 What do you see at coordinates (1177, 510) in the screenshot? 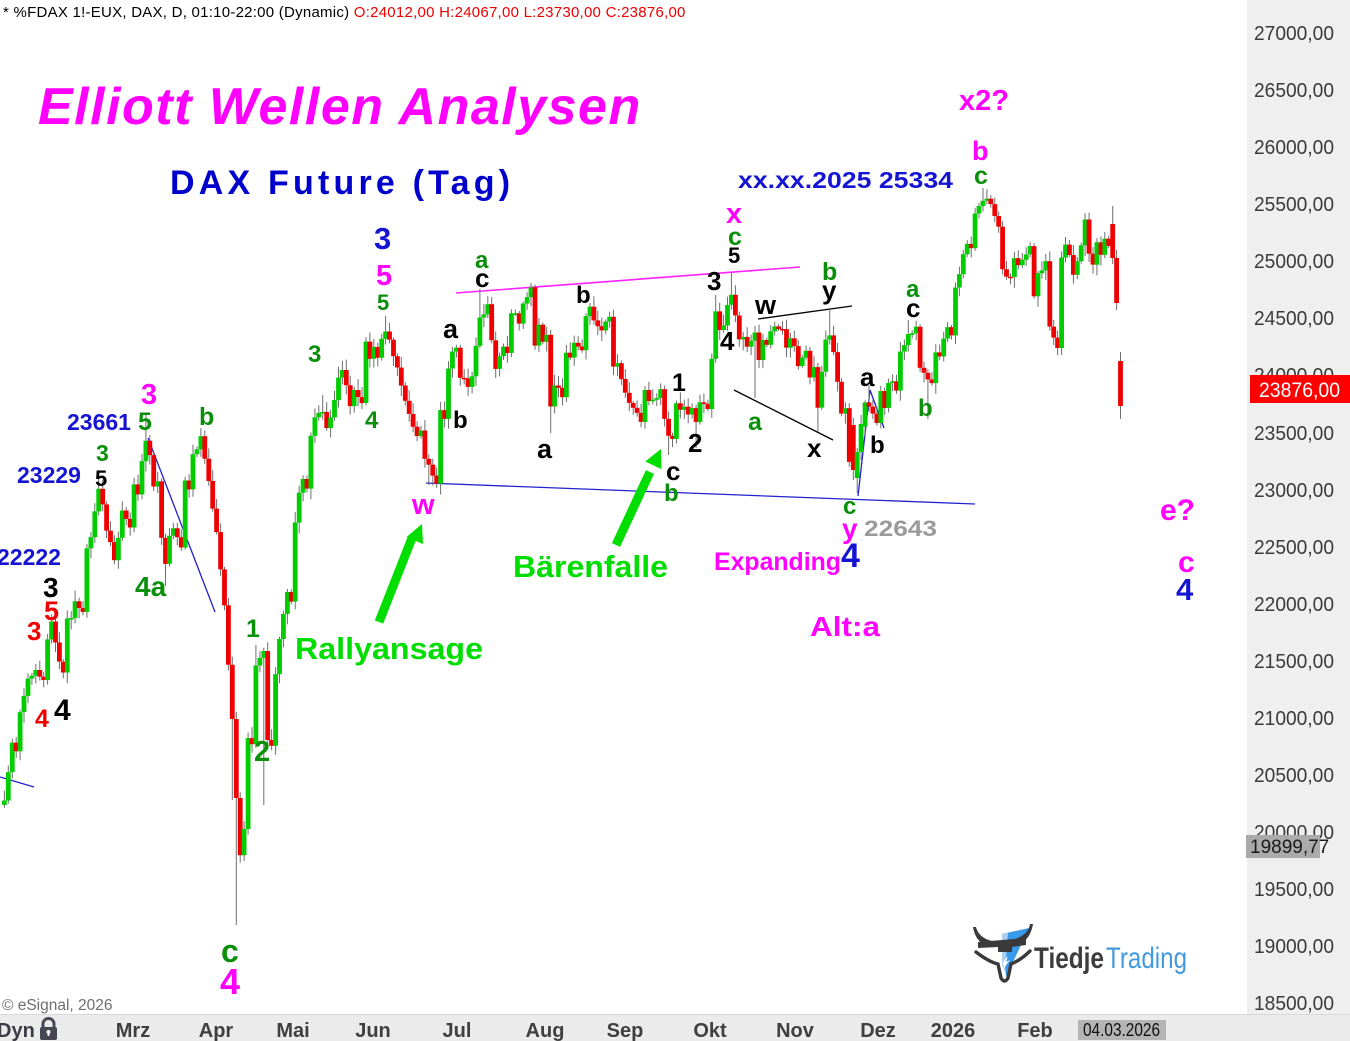
I see `svg-text: e?` at bounding box center [1177, 510].